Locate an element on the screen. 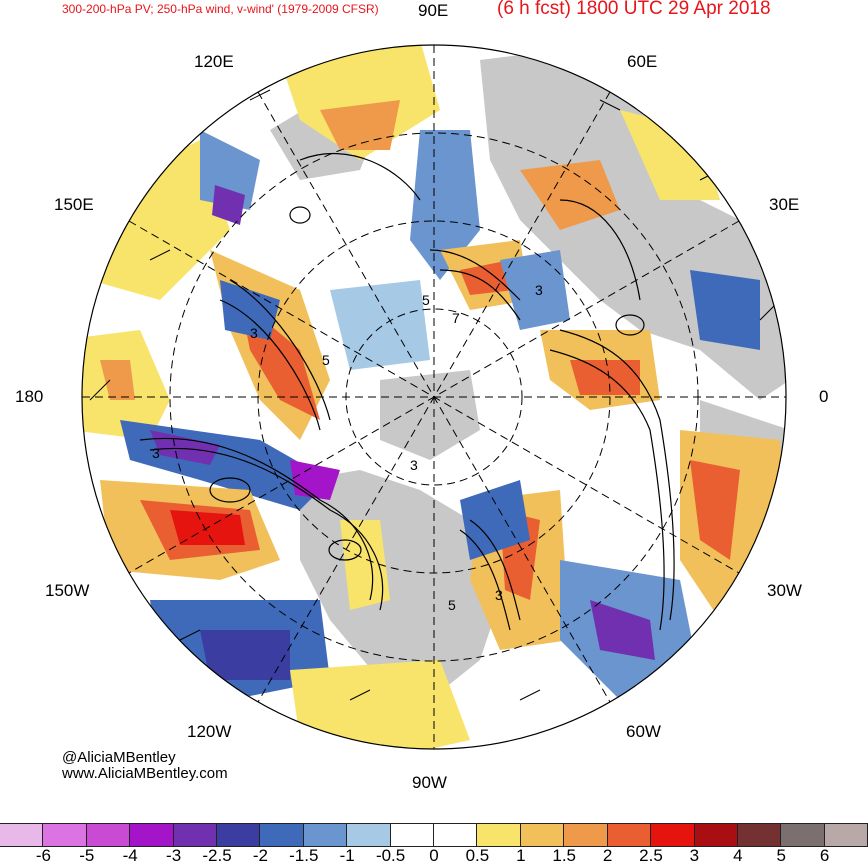 The height and width of the screenshot is (866, 868). colorbar-tick-label: -4 is located at coordinates (130, 855).